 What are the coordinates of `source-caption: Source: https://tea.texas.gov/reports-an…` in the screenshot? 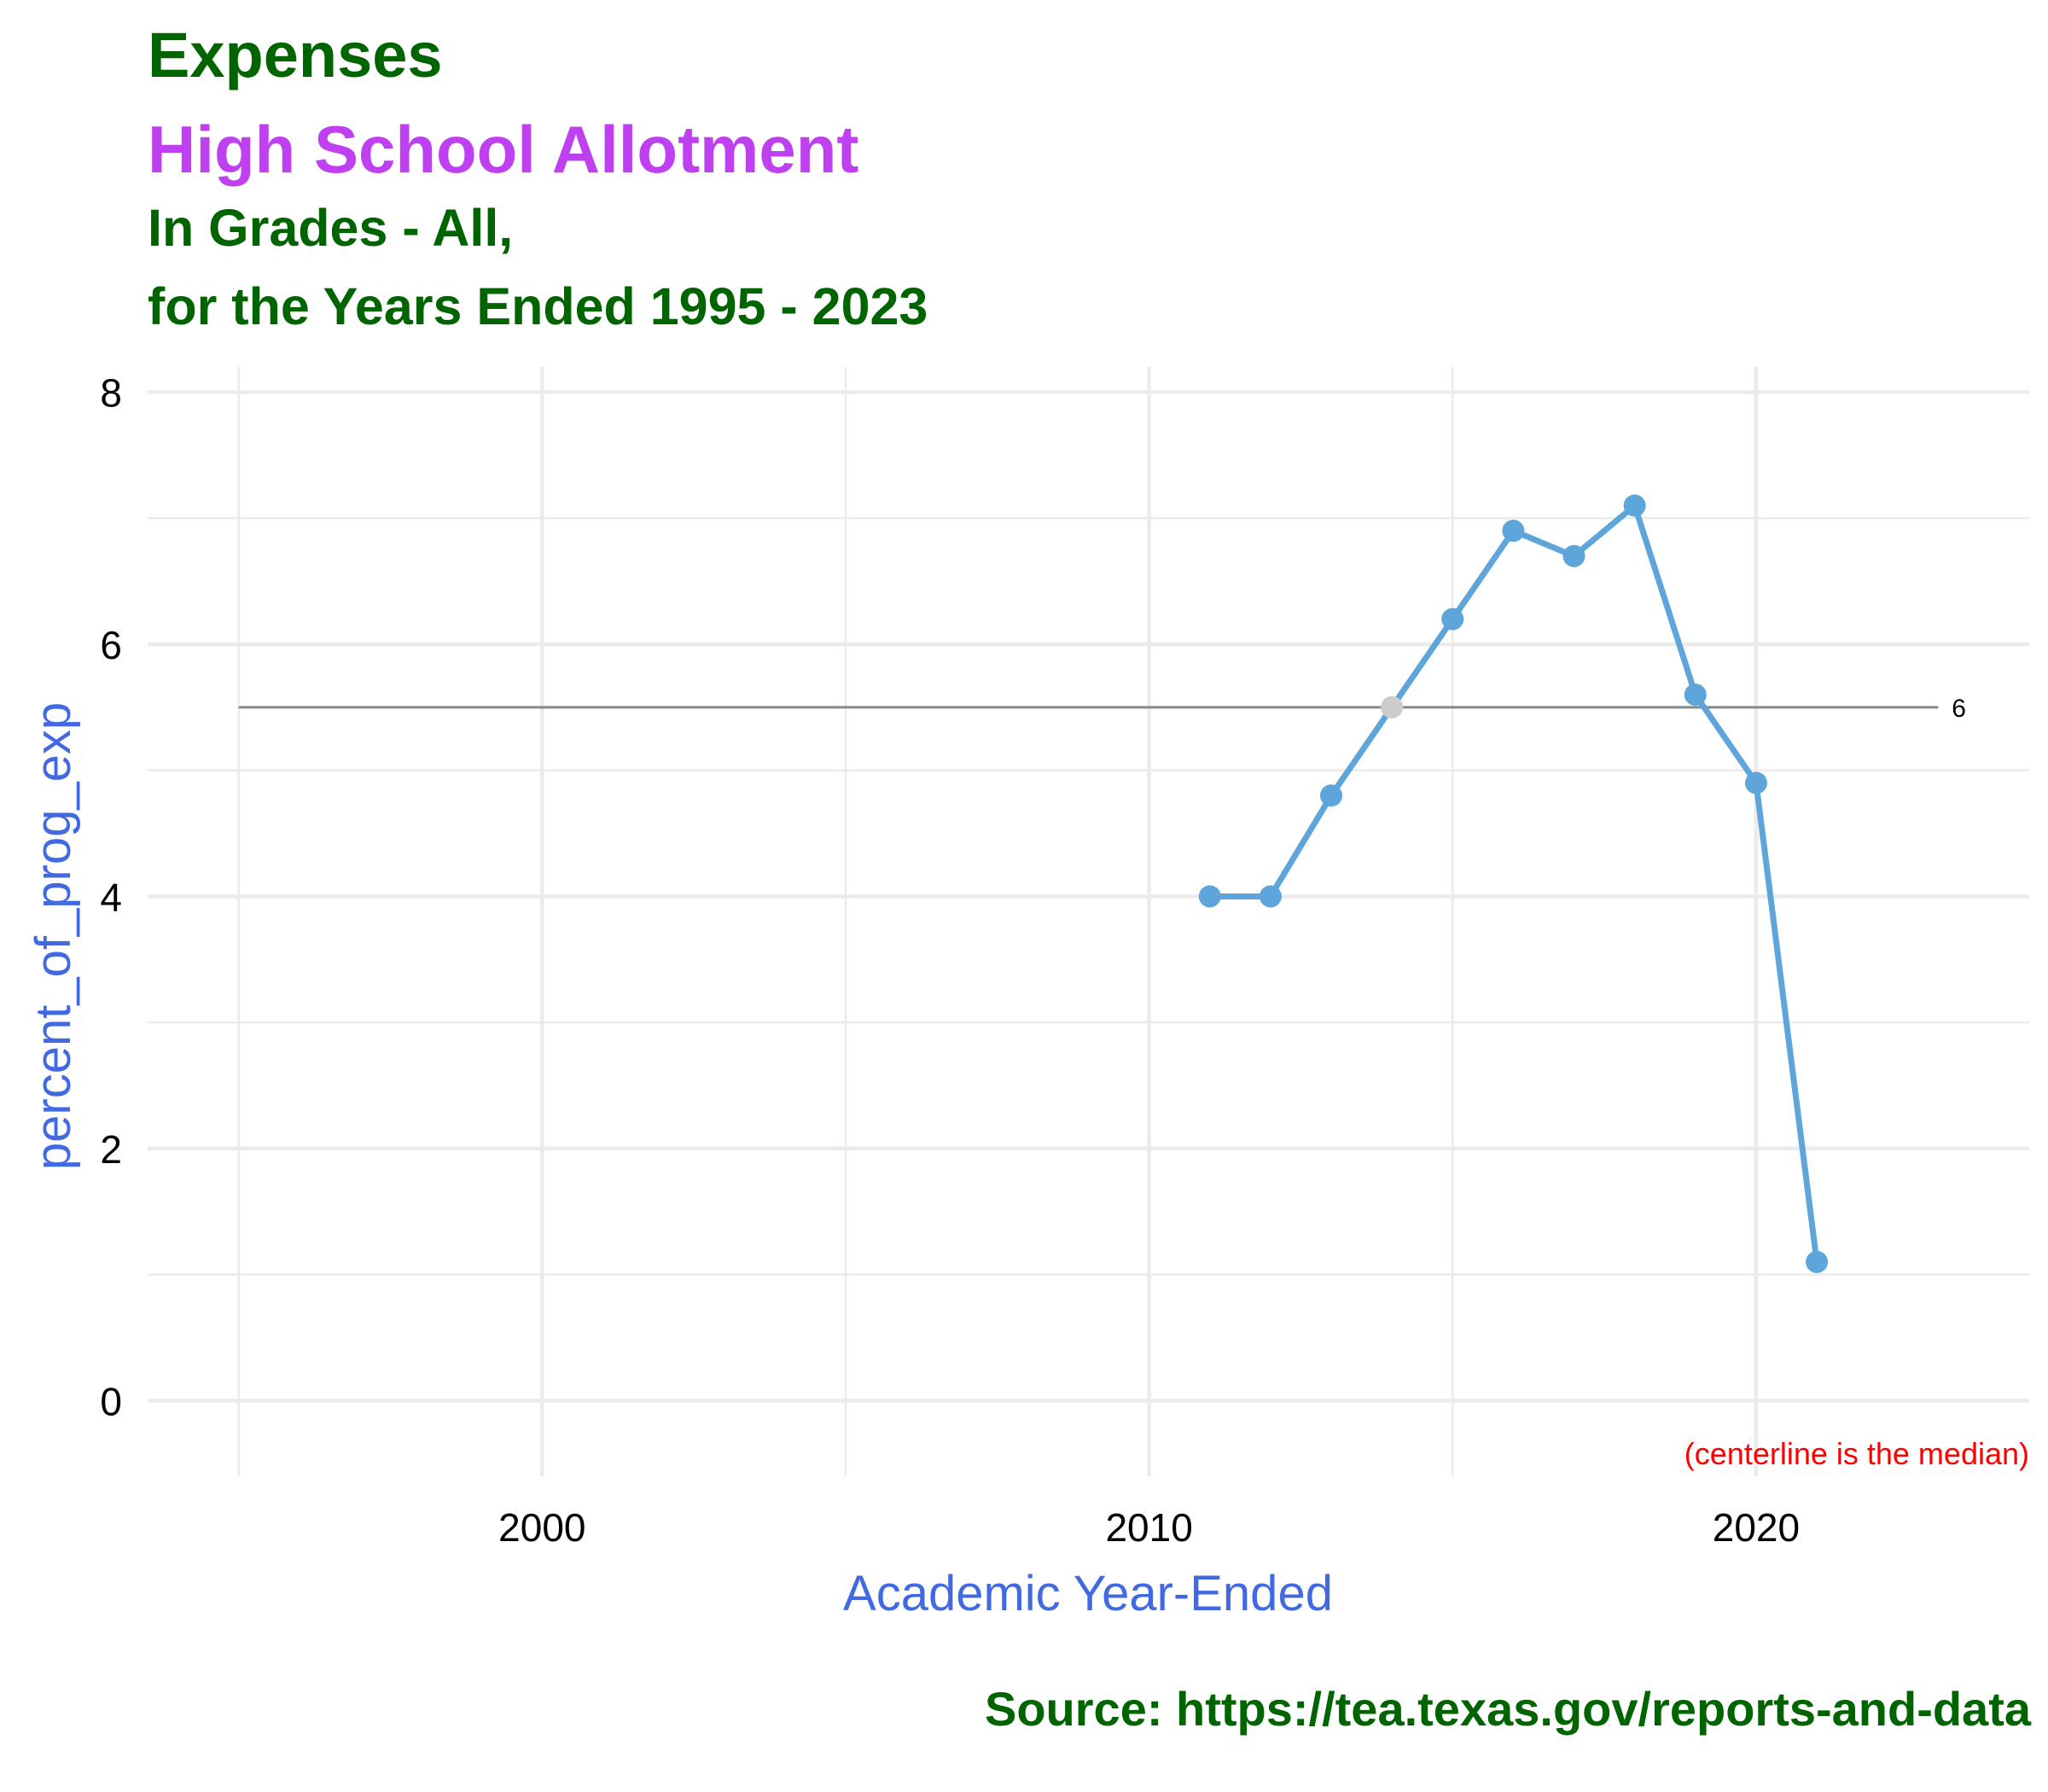 It's located at (1507, 1709).